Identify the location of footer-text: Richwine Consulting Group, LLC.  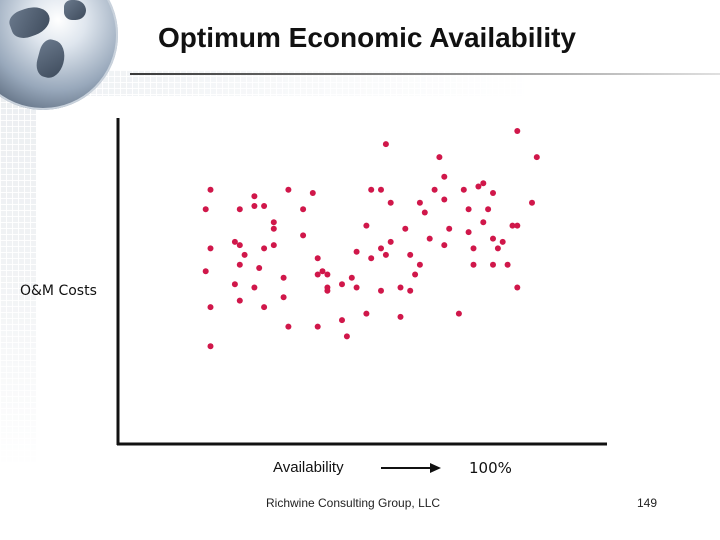
(353, 503).